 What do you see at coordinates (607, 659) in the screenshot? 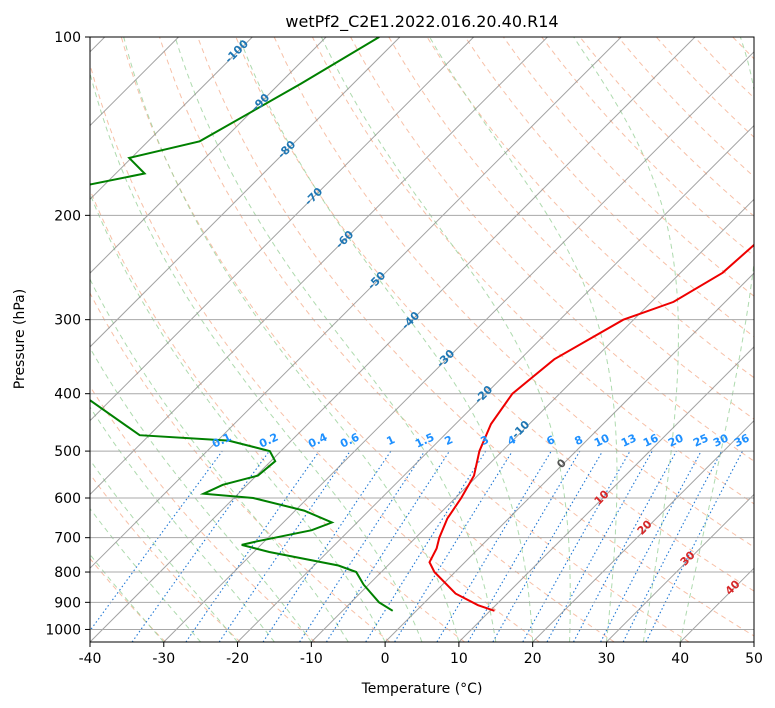
I see `x-tick-label: 30` at bounding box center [607, 659].